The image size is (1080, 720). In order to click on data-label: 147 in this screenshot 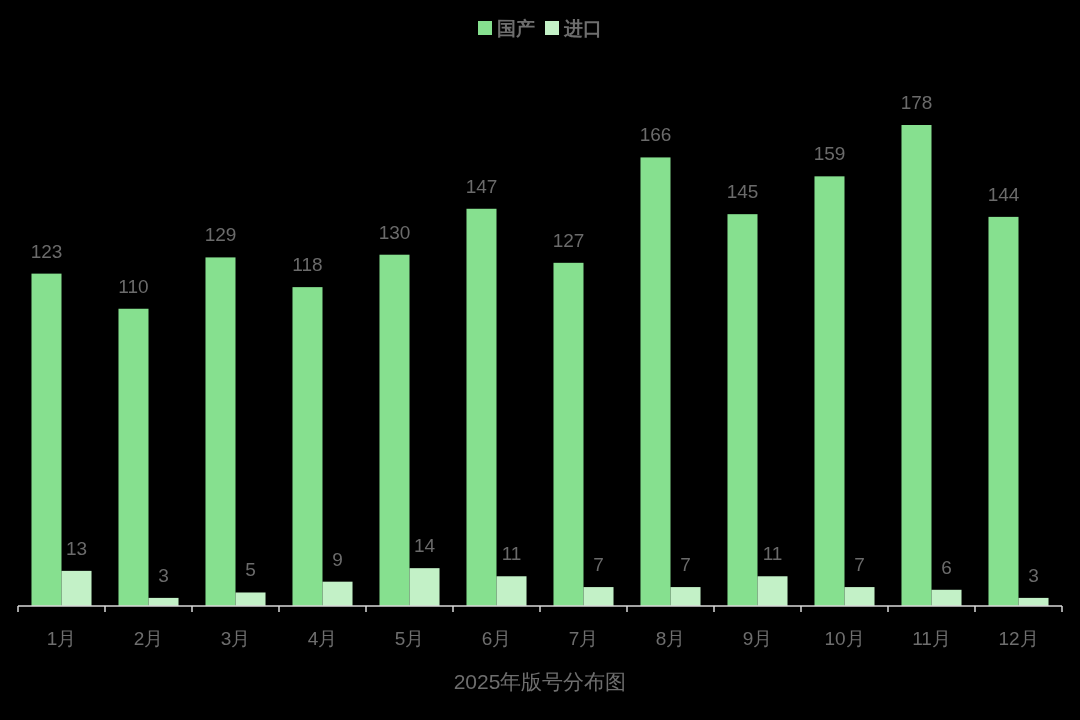, I will do `click(481, 186)`.